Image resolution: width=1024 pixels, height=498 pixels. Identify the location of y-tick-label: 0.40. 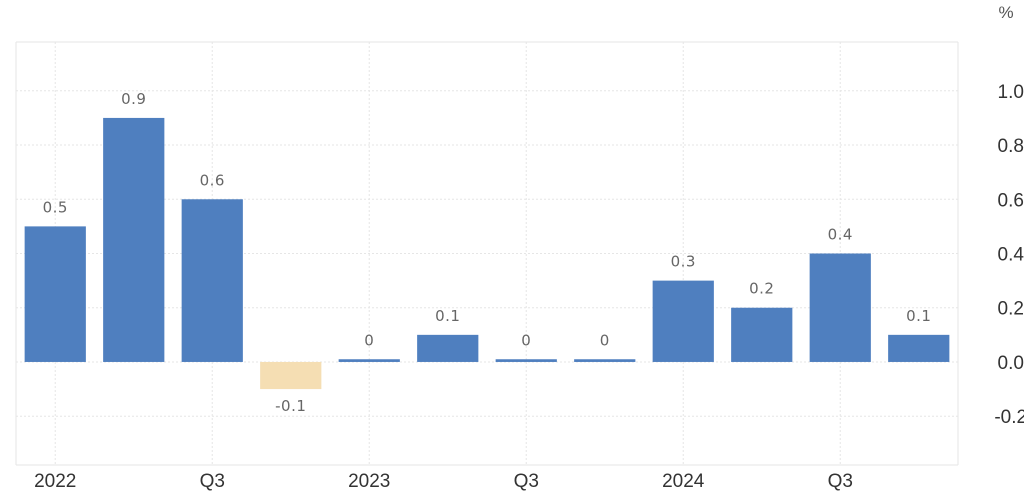
(1011, 255).